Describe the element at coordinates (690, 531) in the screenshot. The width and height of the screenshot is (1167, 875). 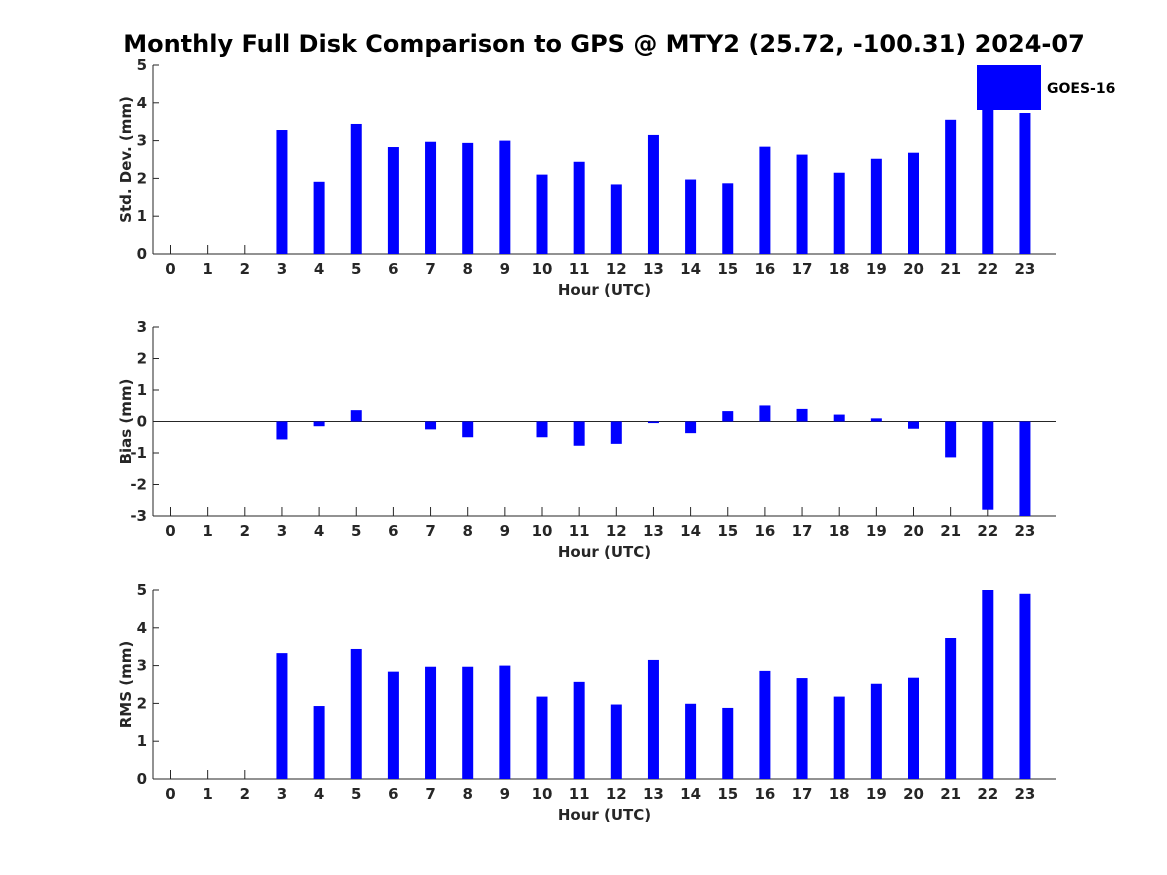
I see `bias-x-tick-label: 14` at that location.